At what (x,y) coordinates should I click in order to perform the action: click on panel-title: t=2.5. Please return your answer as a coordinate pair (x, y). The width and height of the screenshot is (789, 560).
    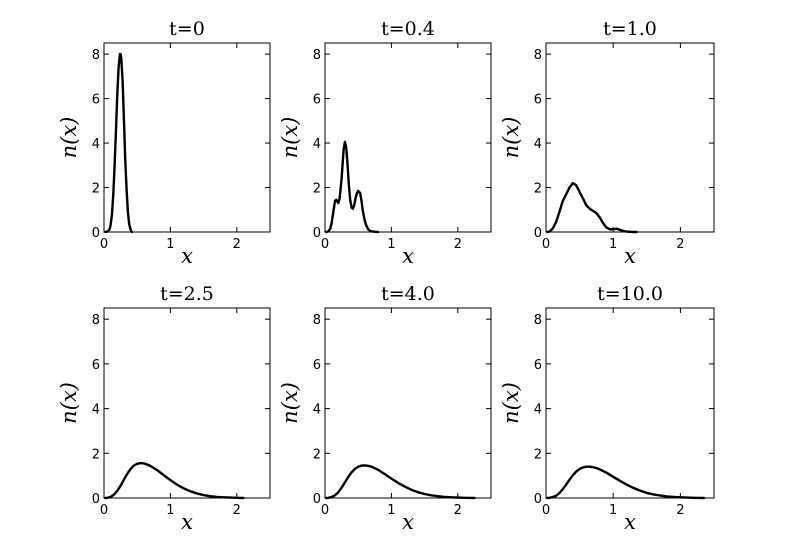
    Looking at the image, I should click on (187, 294).